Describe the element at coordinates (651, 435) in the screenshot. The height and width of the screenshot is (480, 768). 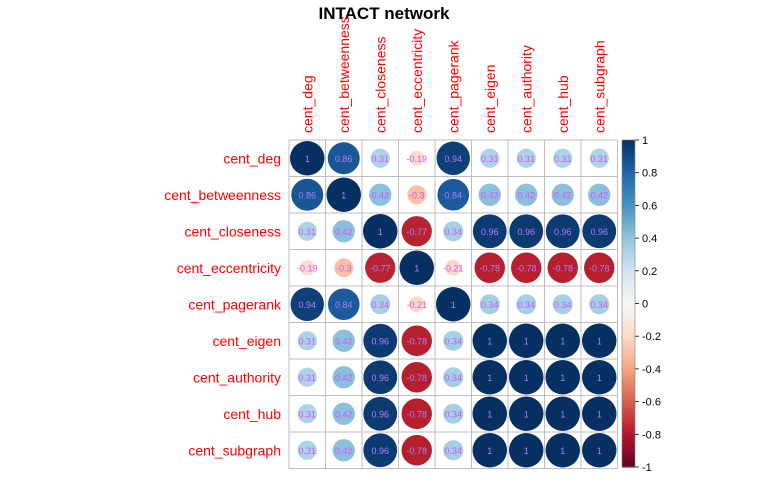
I see `colorbar-tick-label: -0.8` at that location.